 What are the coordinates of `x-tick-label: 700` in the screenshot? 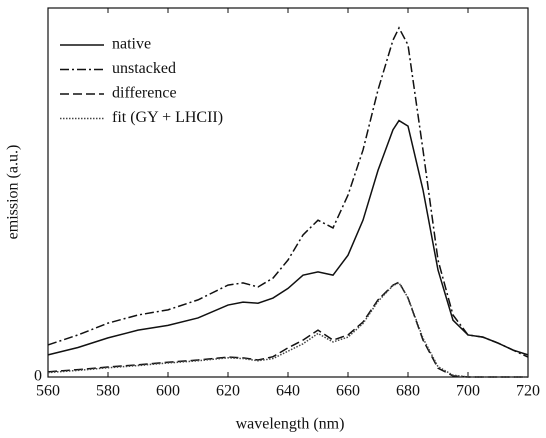 It's located at (468, 391).